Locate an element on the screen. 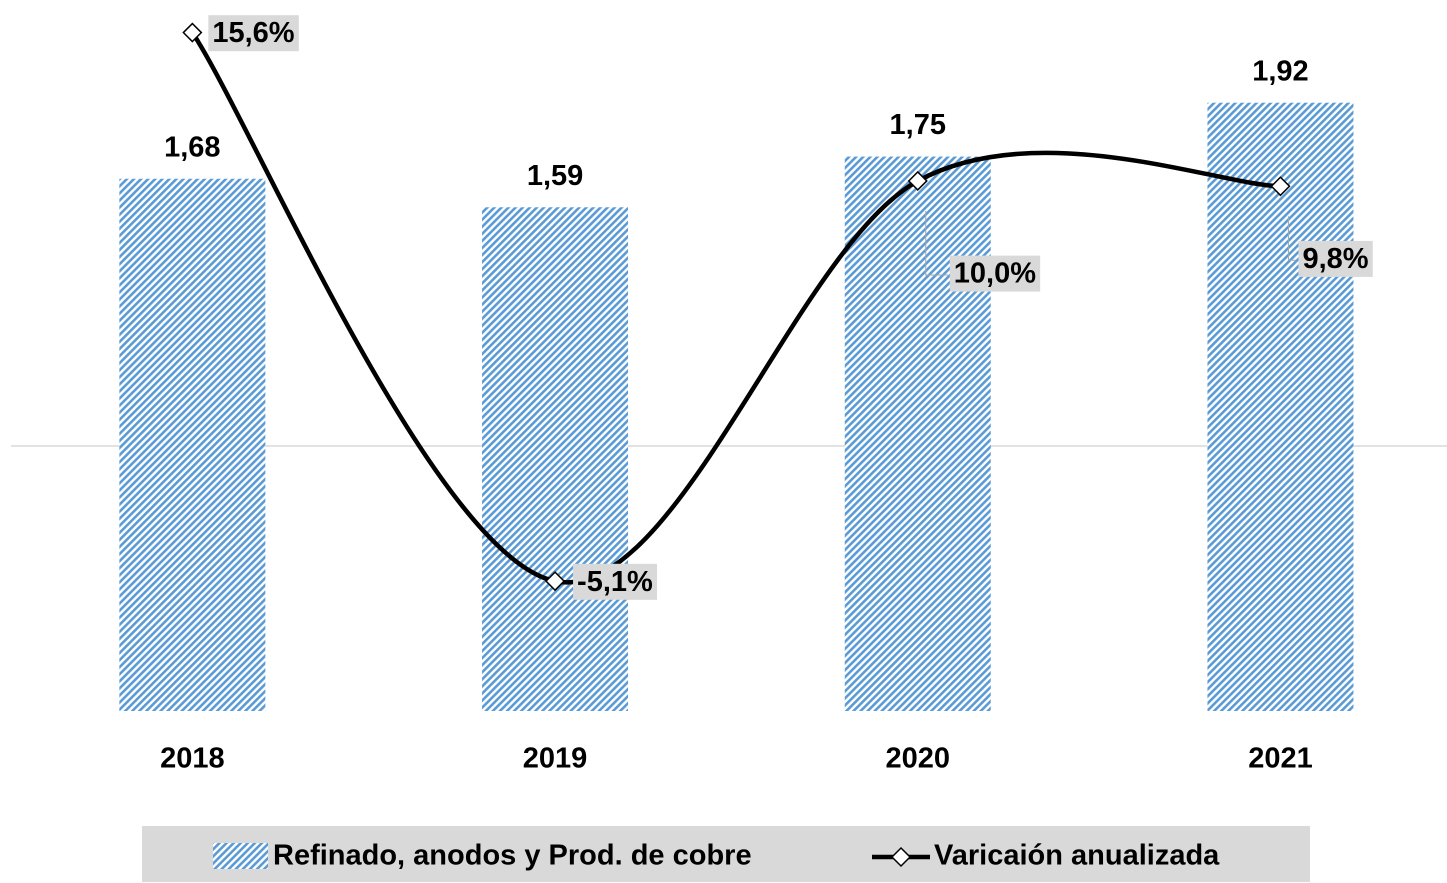 This screenshot has width=1447, height=883. legend-box is located at coordinates (726, 854).